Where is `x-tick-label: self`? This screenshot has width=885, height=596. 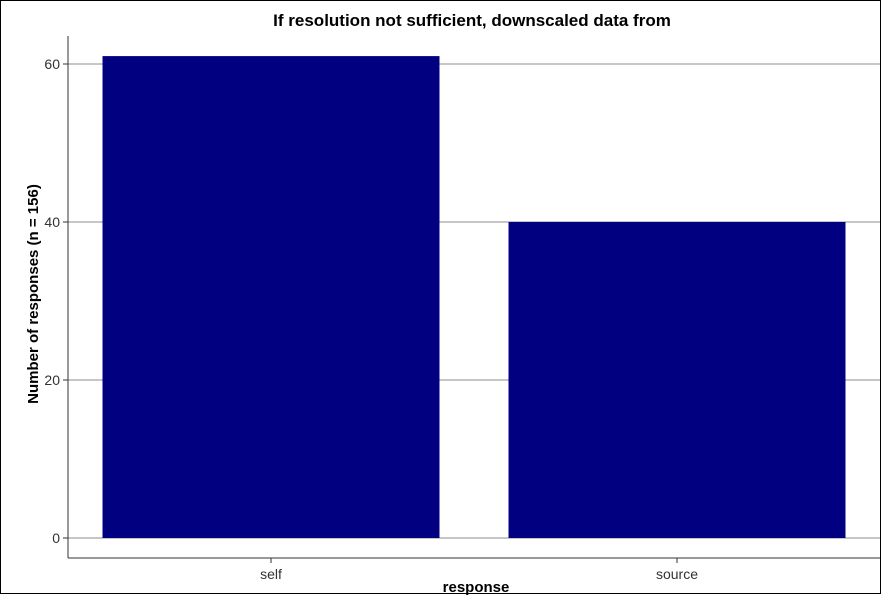 x-tick-label: self is located at coordinates (271, 574).